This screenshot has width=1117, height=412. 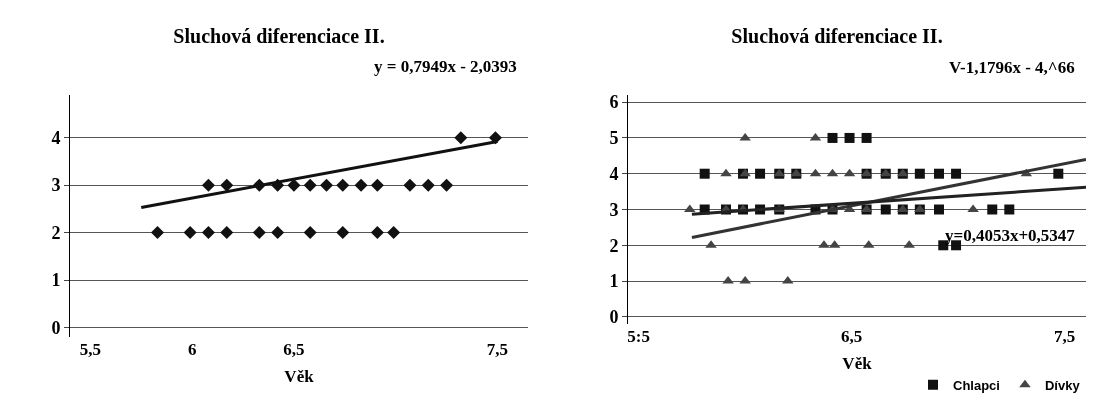 I want to click on x-tick-label: 6, so click(x=192, y=349).